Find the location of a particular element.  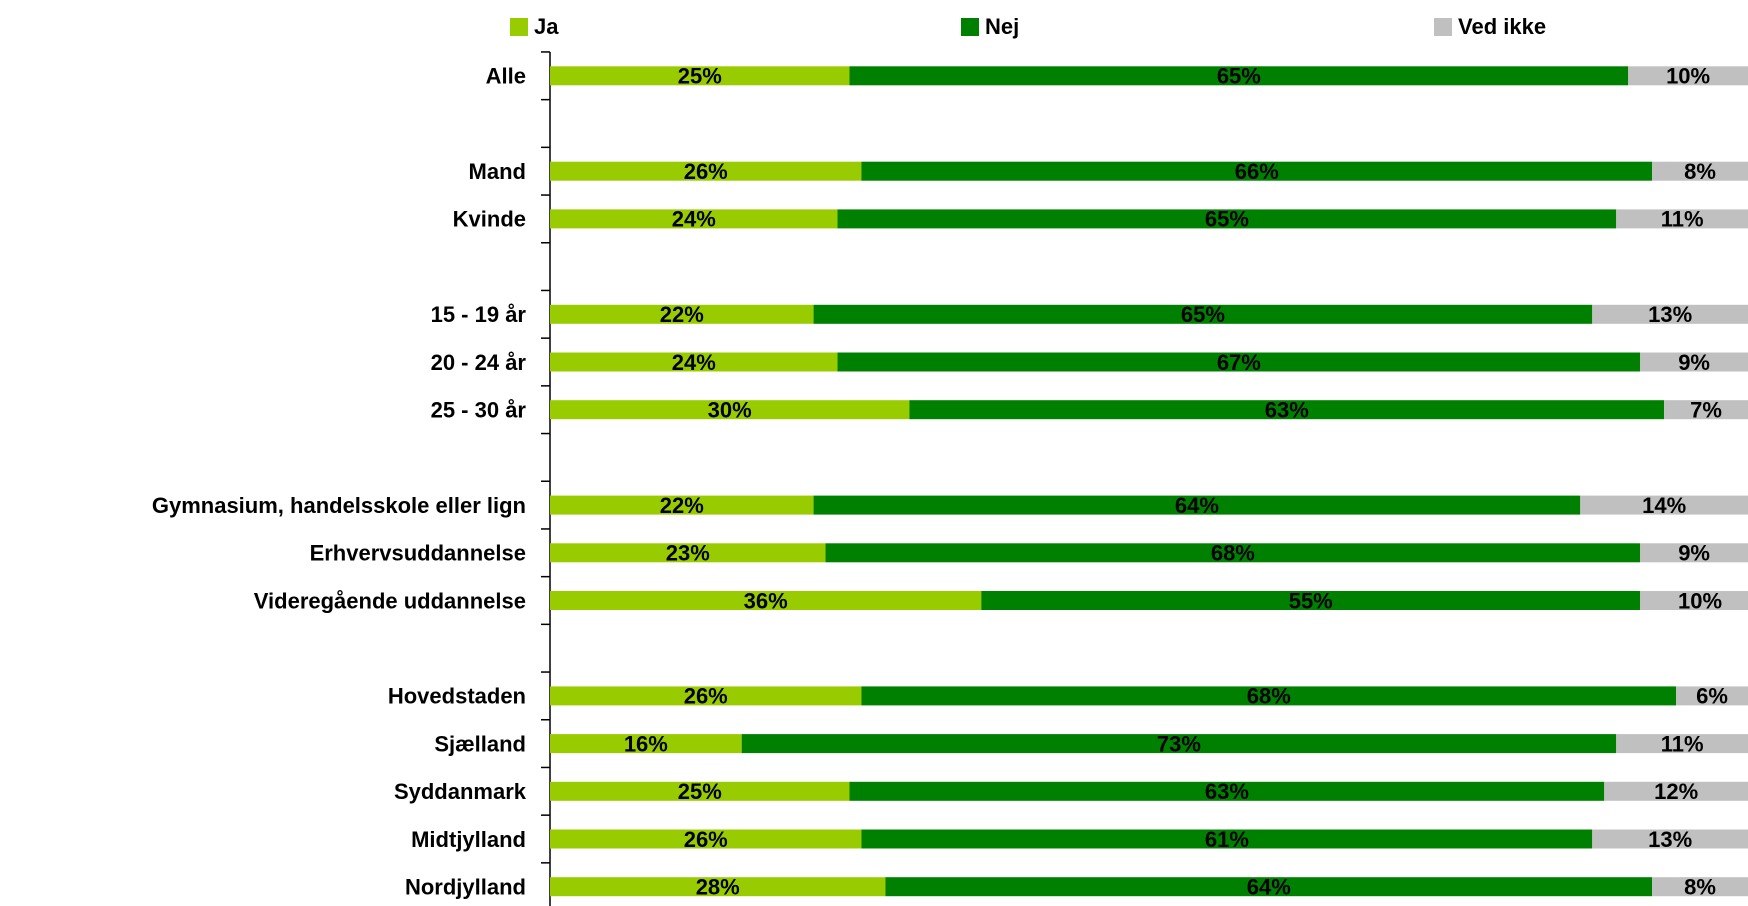

value-label: 30% is located at coordinates (730, 410).